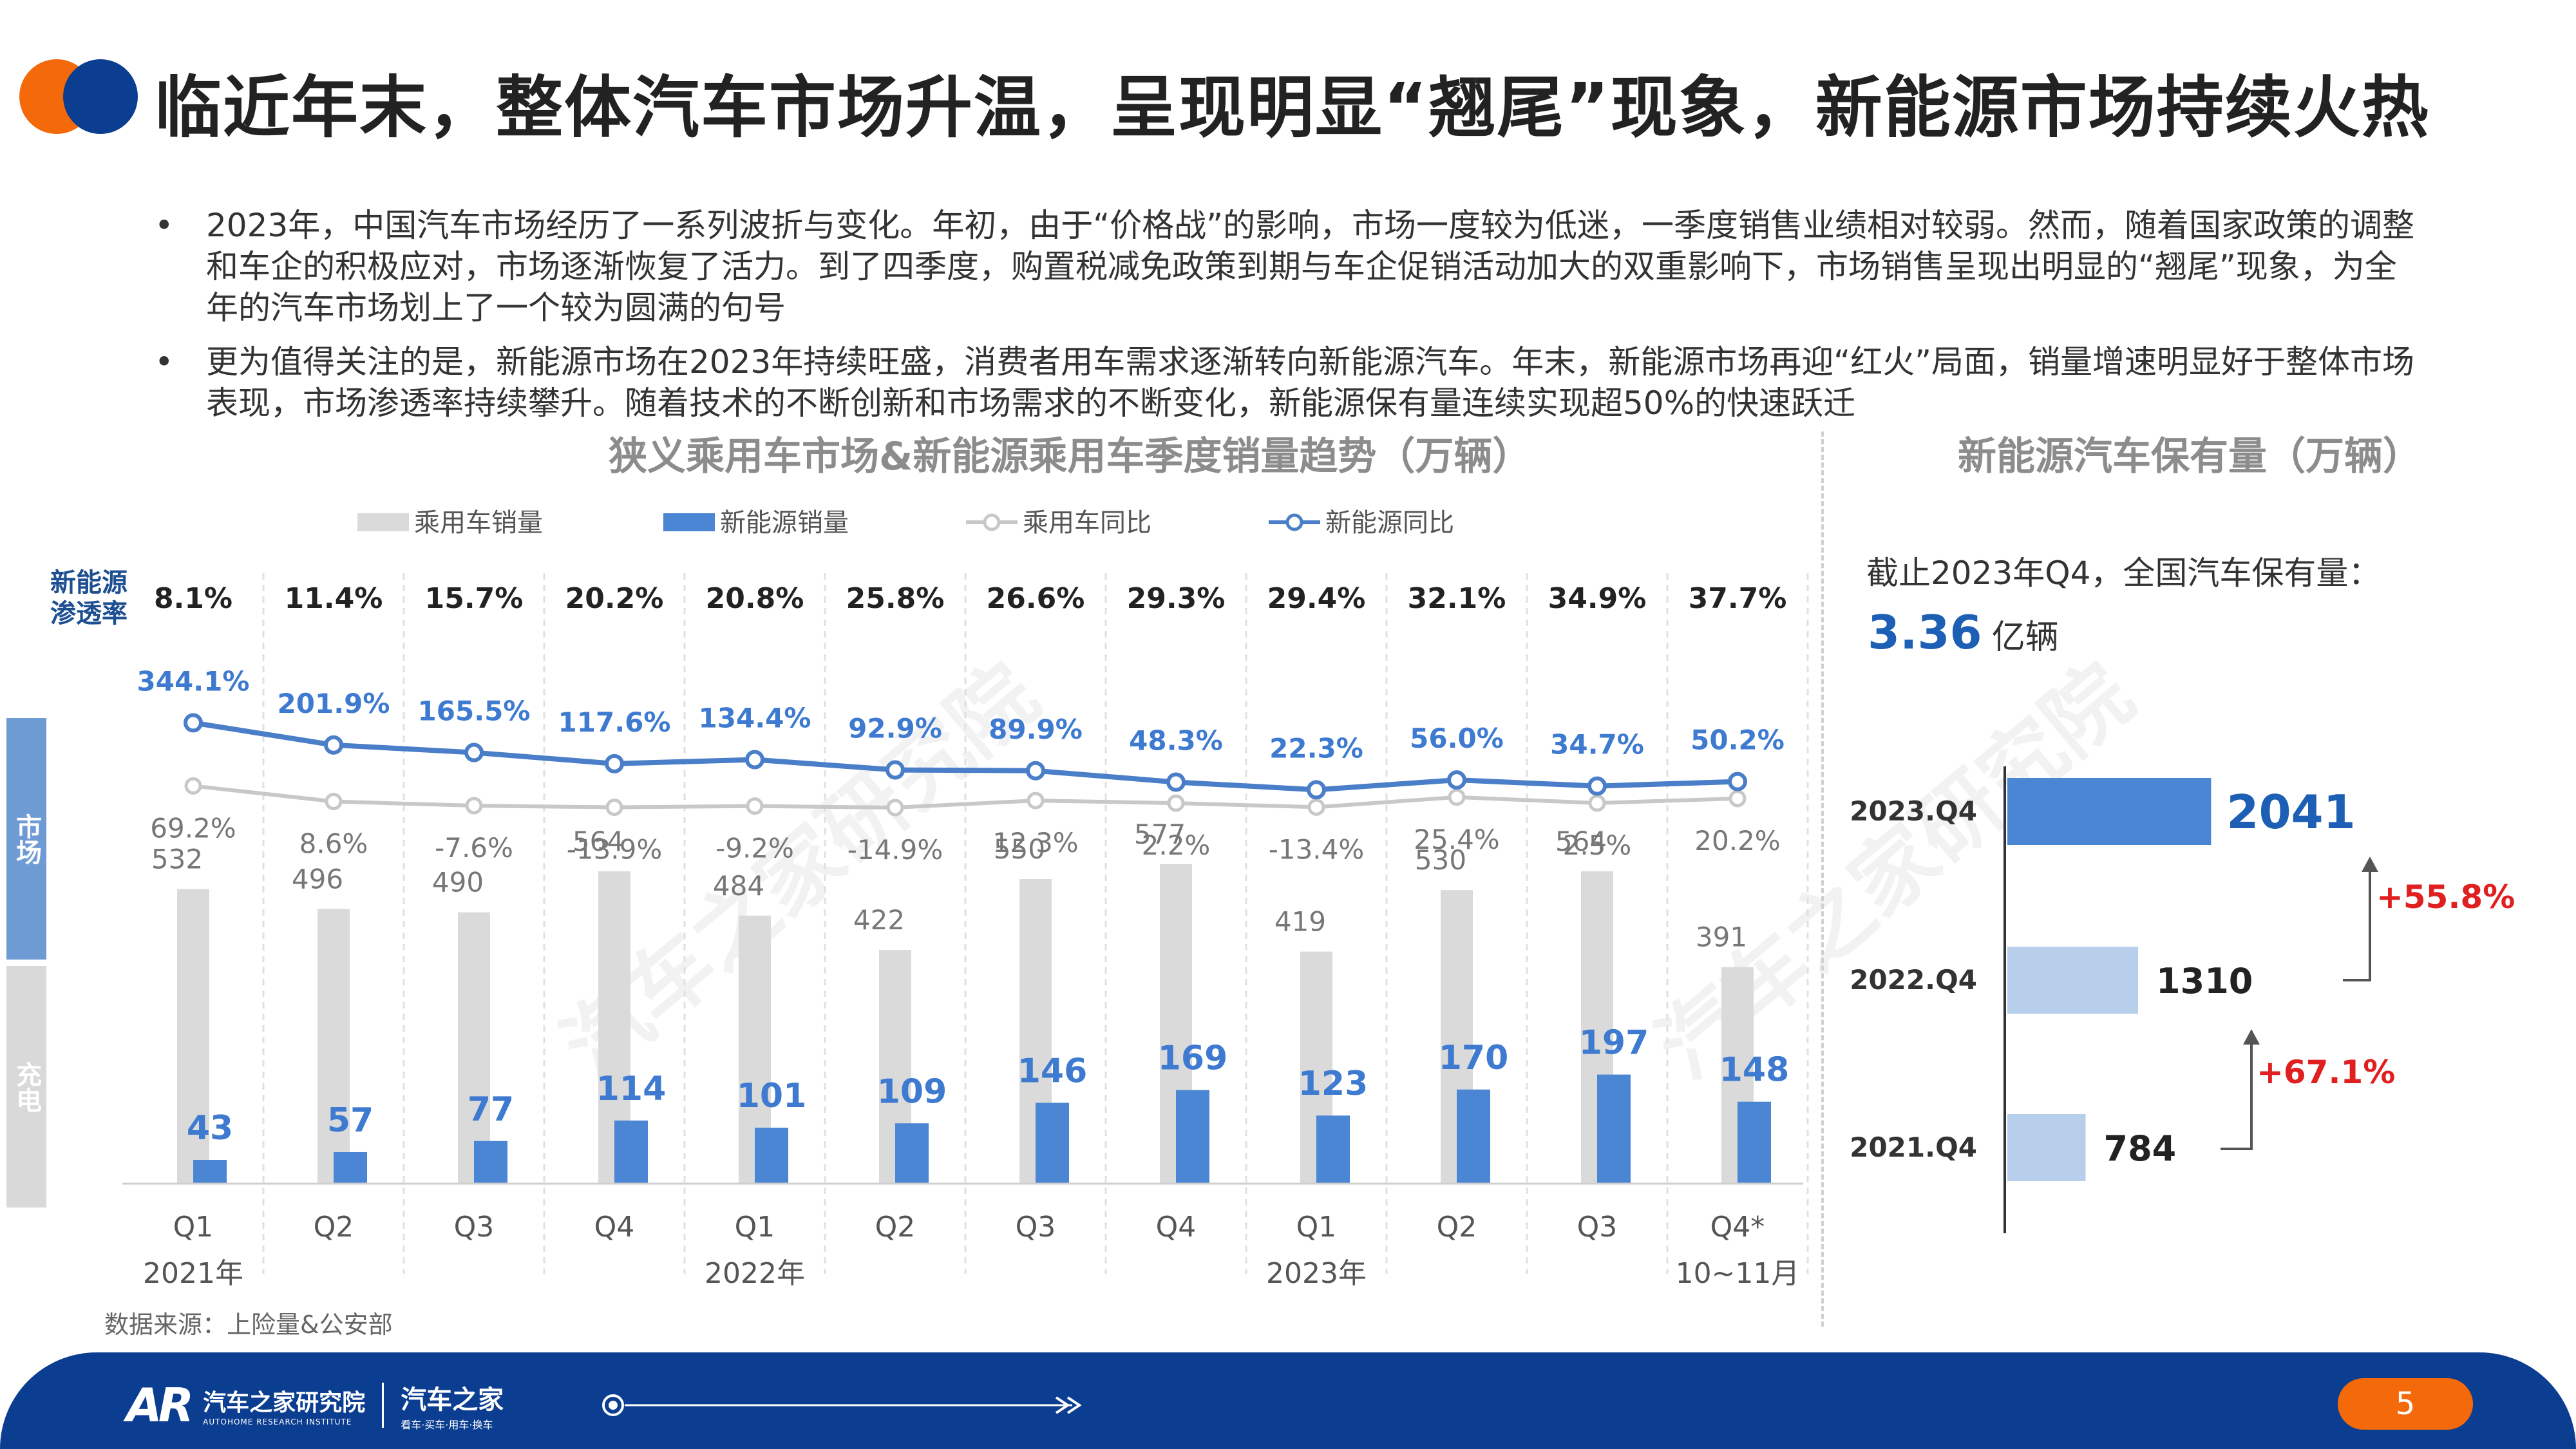  Describe the element at coordinates (475, 712) in the screenshot. I see `label-nev-yoy: 165.5%` at that location.